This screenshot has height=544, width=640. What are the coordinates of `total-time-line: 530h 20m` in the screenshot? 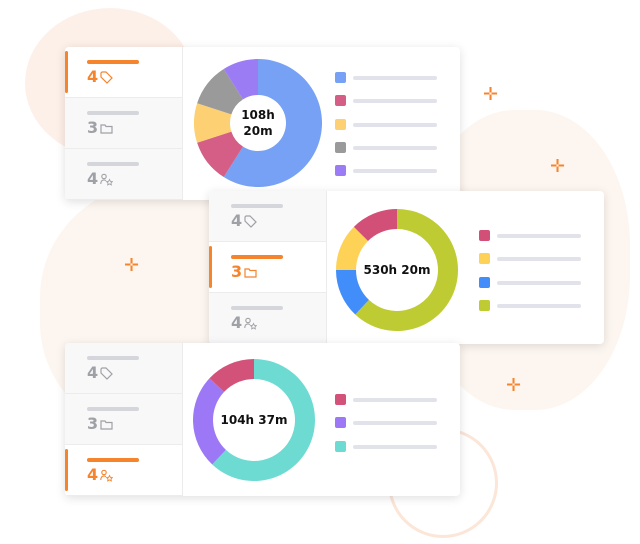 It's located at (397, 270).